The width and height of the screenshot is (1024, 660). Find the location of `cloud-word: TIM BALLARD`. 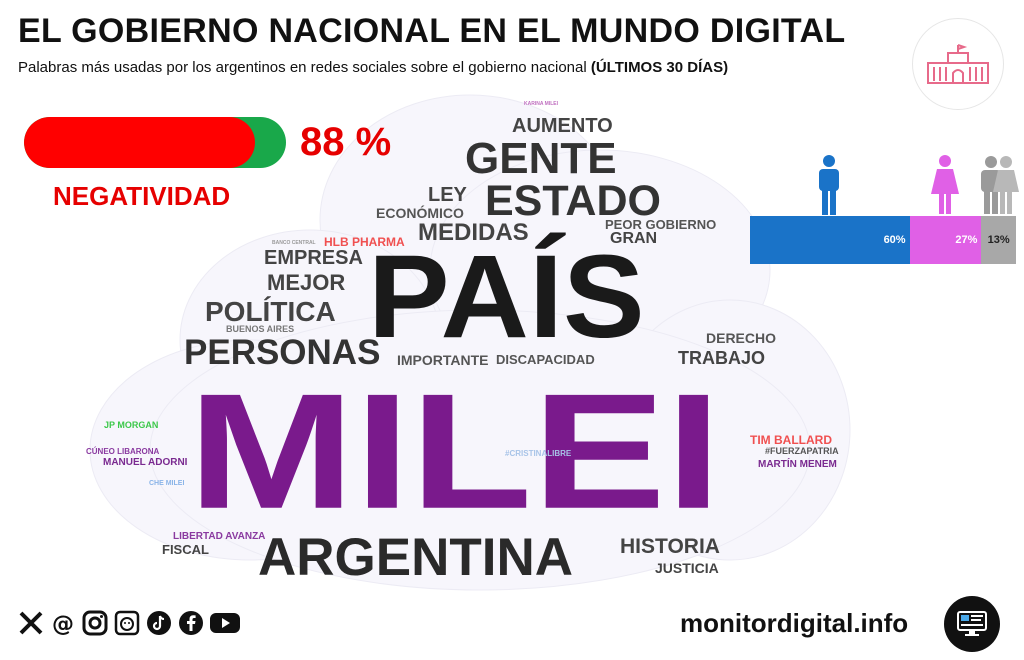

cloud-word: TIM BALLARD is located at coordinates (791, 440).